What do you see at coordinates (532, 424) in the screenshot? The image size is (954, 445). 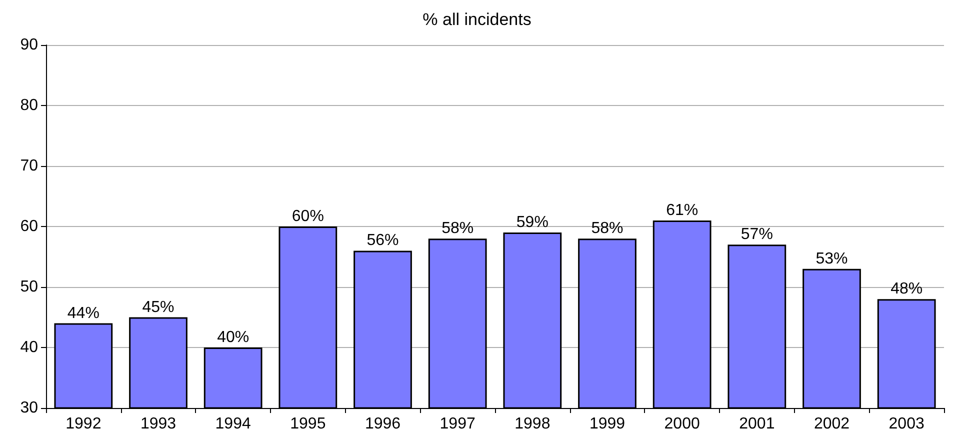 I see `x-tick-label: 1998` at bounding box center [532, 424].